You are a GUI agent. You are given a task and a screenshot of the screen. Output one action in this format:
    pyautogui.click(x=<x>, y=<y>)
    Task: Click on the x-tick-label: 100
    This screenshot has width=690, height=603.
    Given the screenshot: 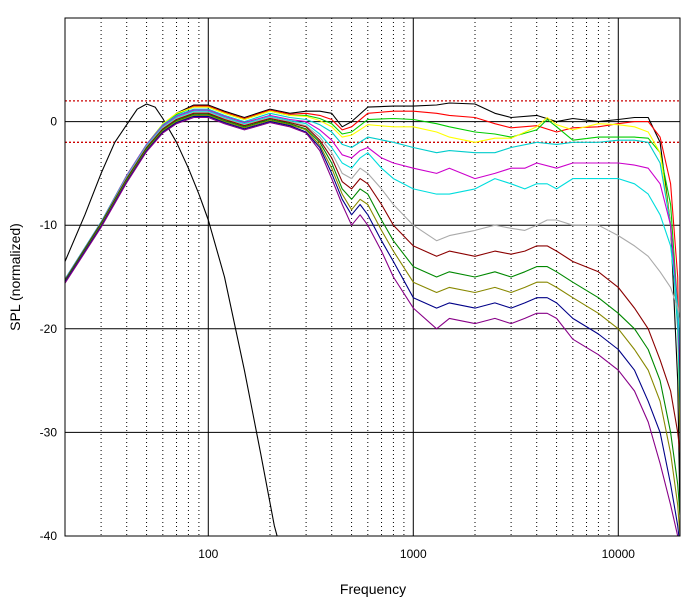 What is the action you would take?
    pyautogui.click(x=208, y=554)
    